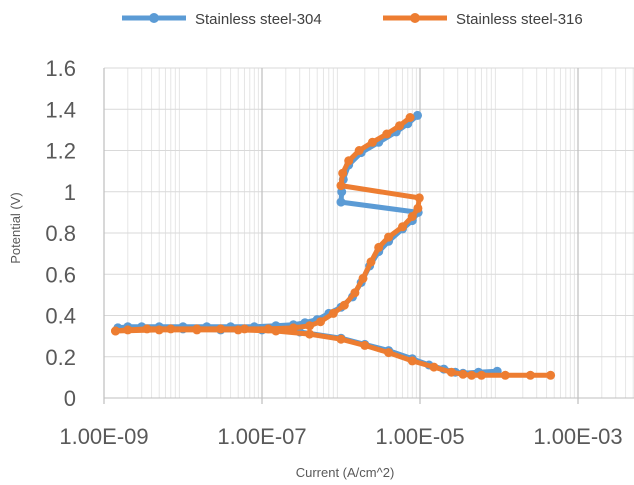 The width and height of the screenshot is (634, 485). Describe the element at coordinates (103, 436) in the screenshot. I see `x-tick-label: 1.00E-09` at that location.